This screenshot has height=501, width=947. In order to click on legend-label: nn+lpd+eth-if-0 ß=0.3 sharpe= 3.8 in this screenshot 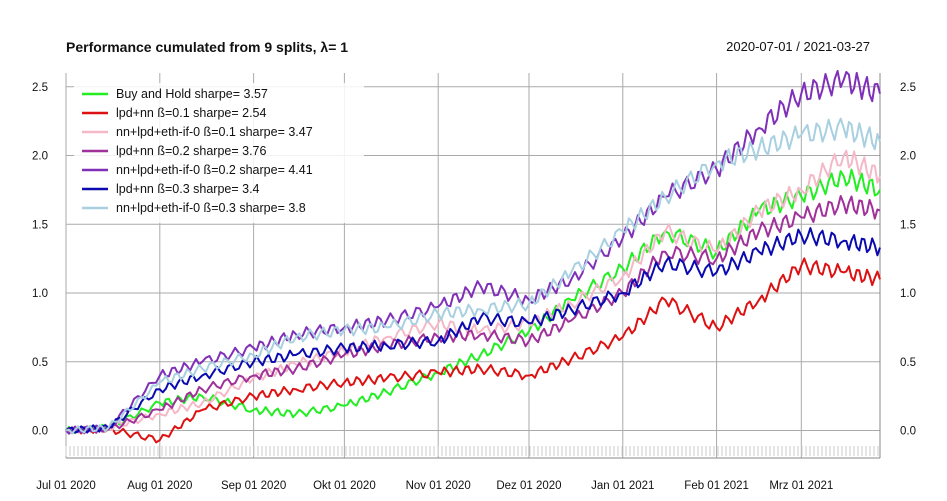, I will do `click(211, 208)`.